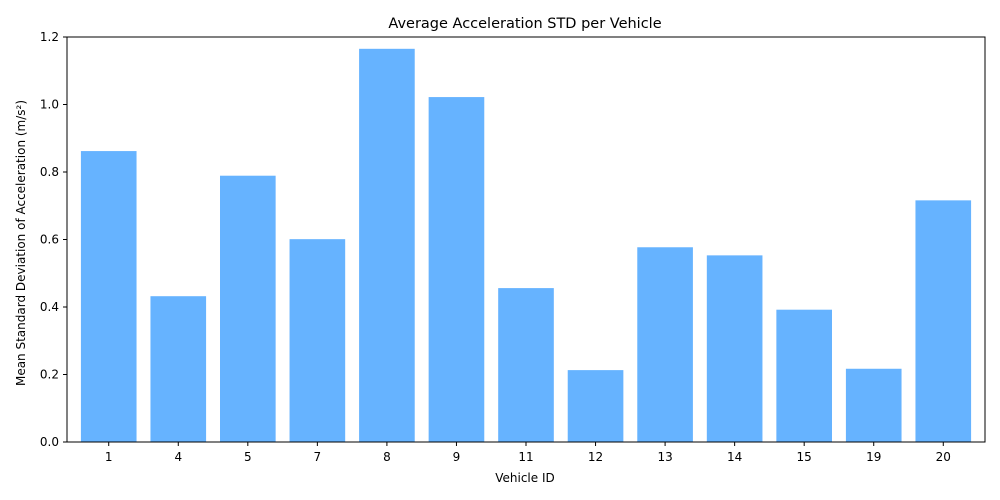 The width and height of the screenshot is (1000, 500). Describe the element at coordinates (248, 457) in the screenshot. I see `x-tick-label: 5` at that location.